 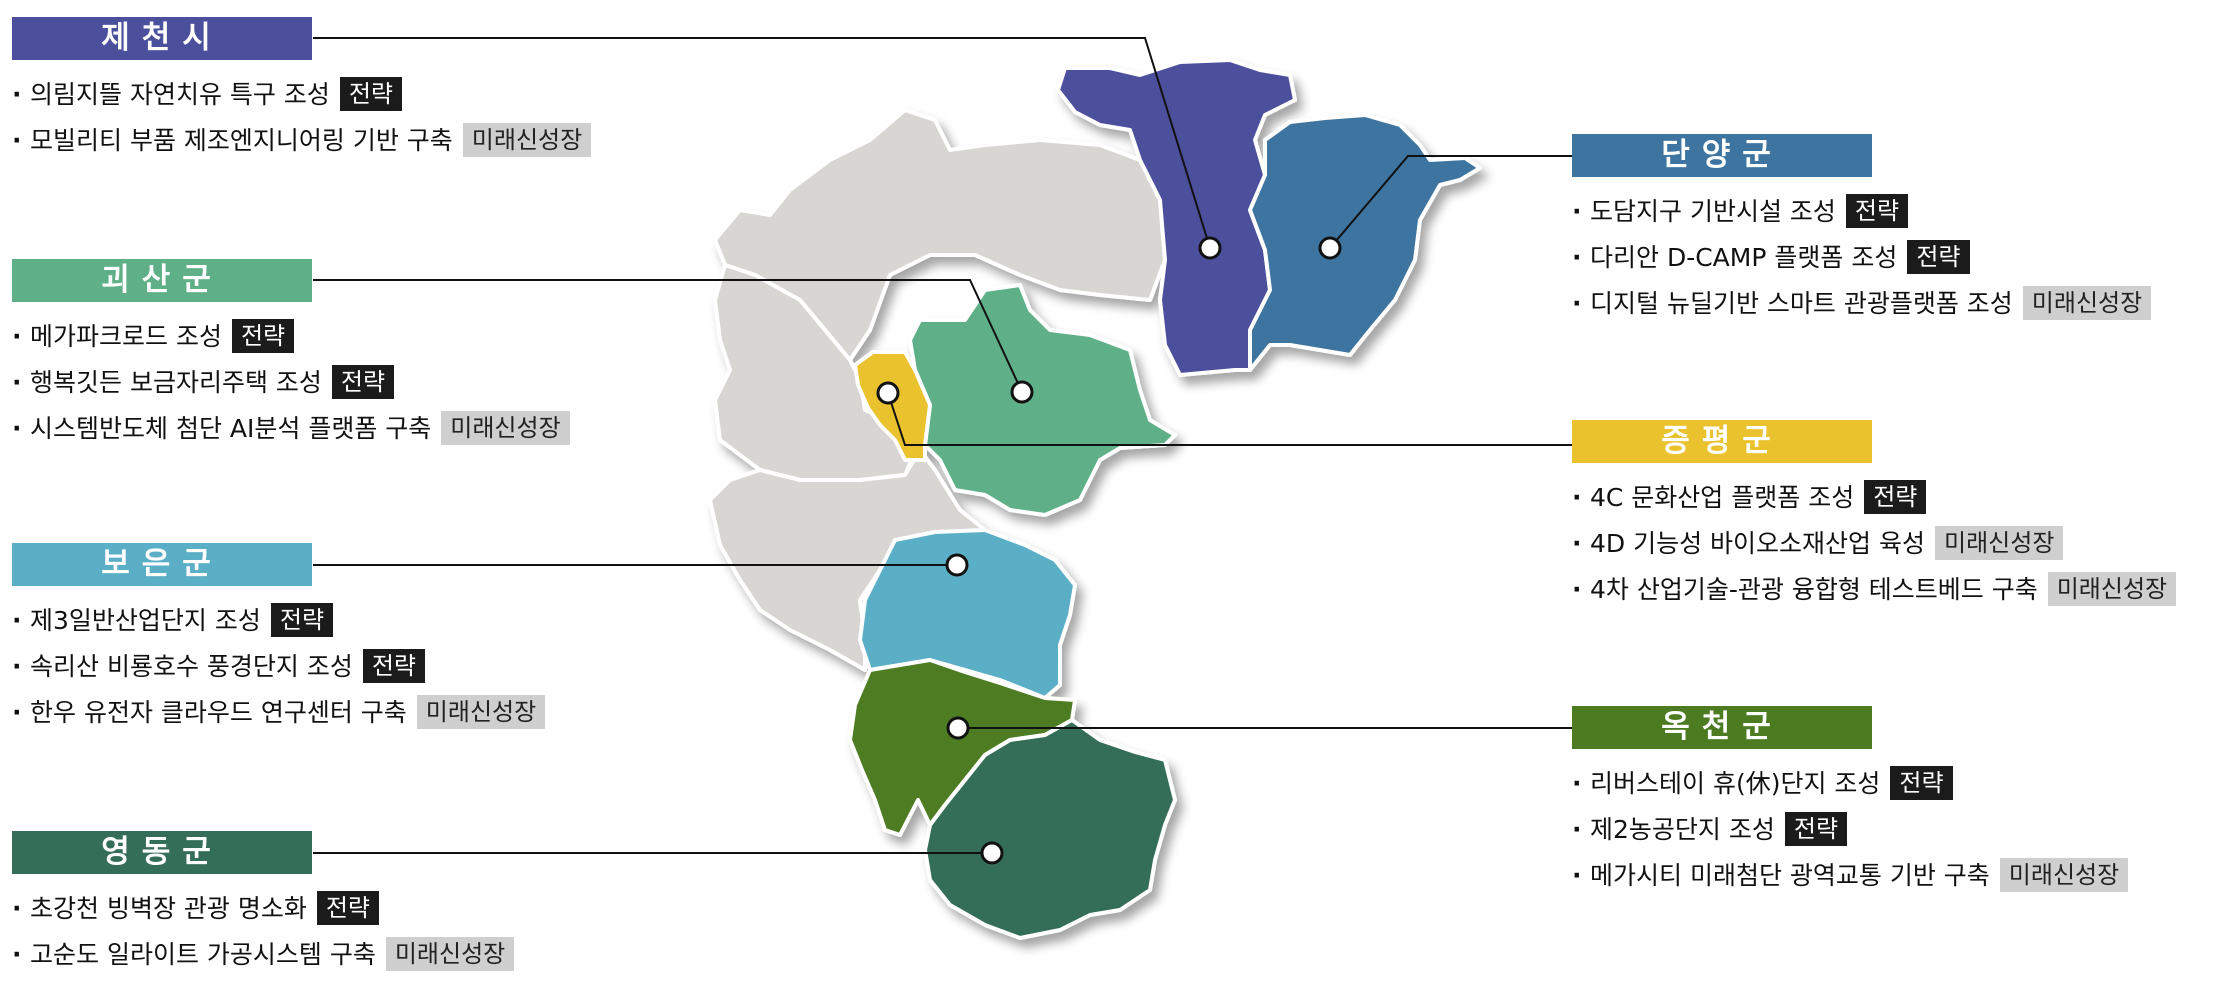 I want to click on region-banner: 괴산군, so click(x=162, y=280).